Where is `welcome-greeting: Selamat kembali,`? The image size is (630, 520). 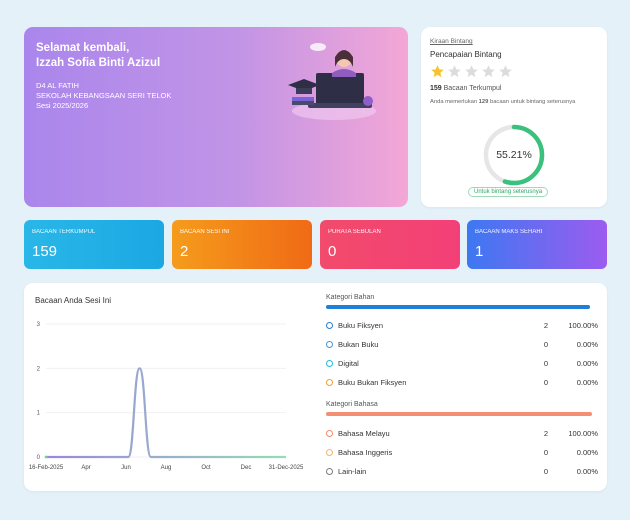
welcome-greeting: Selamat kembali, is located at coordinates (83, 48).